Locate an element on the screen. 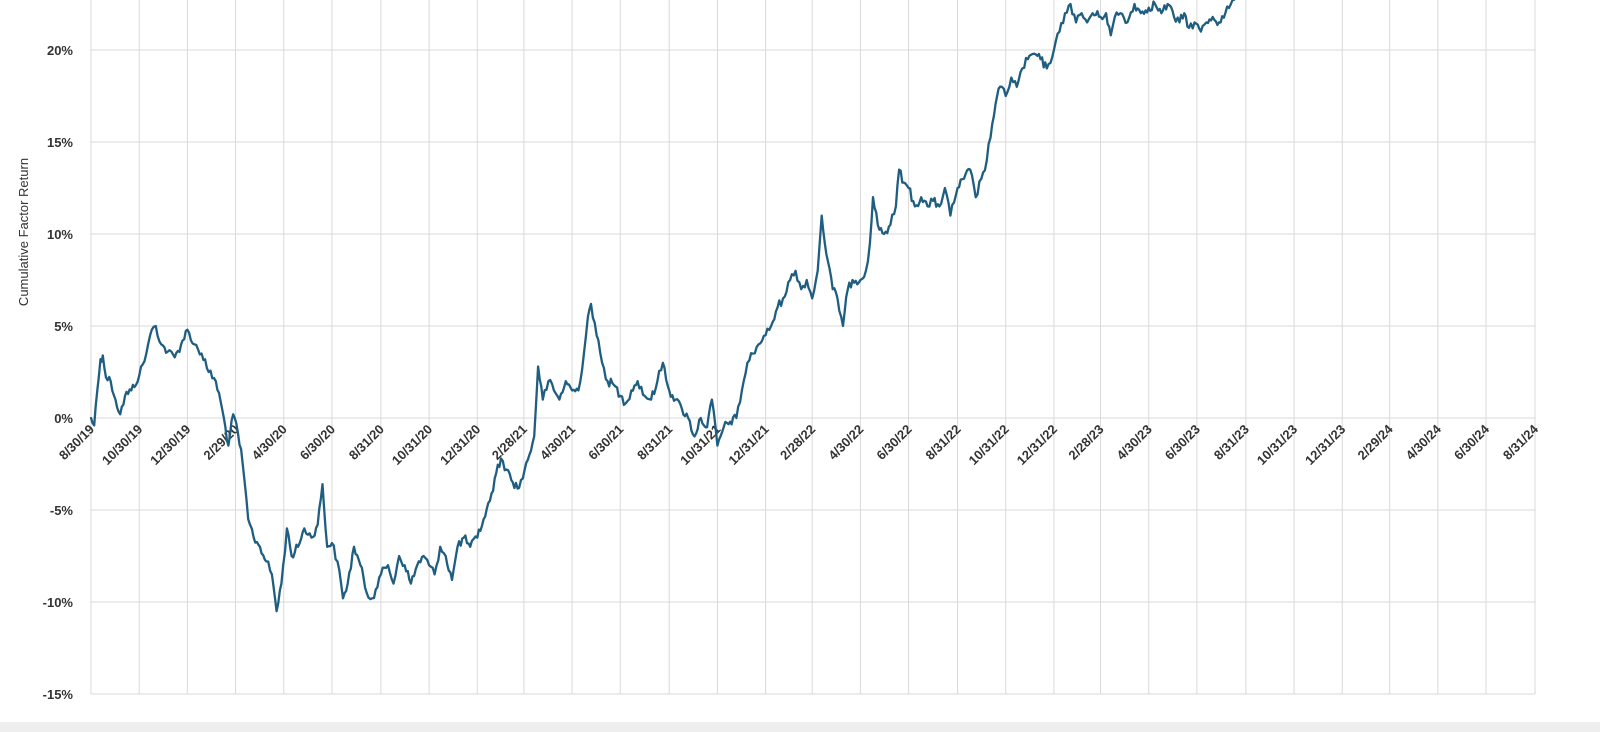  x-tick-label: 12/31/23 is located at coordinates (1325, 445).